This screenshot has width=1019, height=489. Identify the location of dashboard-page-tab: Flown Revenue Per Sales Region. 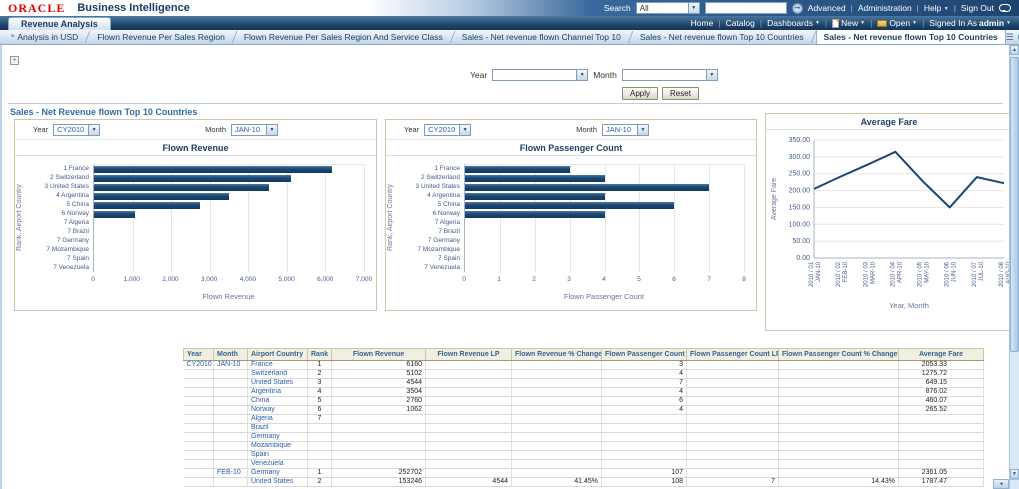
(161, 37).